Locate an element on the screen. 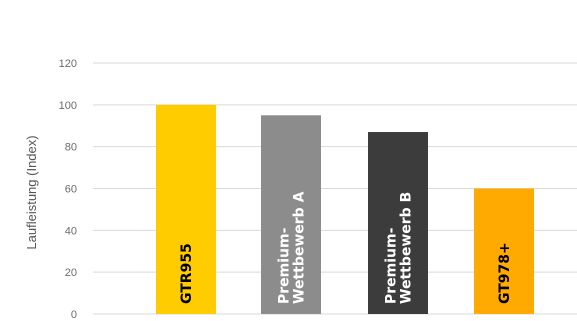  bar-label: GTR955 is located at coordinates (187, 273).